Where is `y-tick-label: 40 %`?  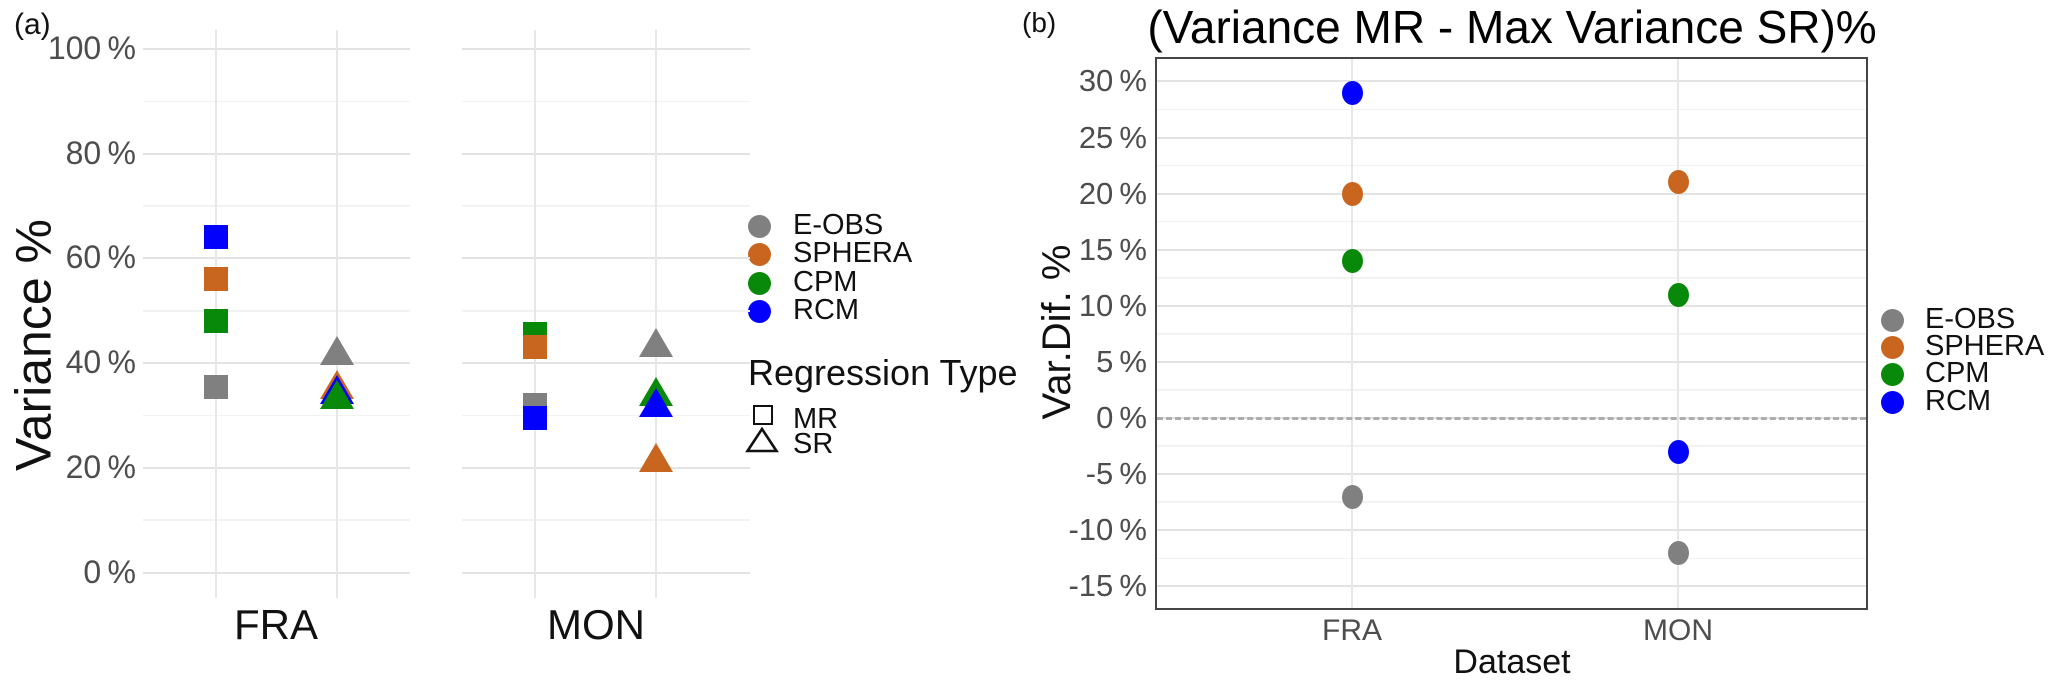
y-tick-label: 40 % is located at coordinates (100, 362).